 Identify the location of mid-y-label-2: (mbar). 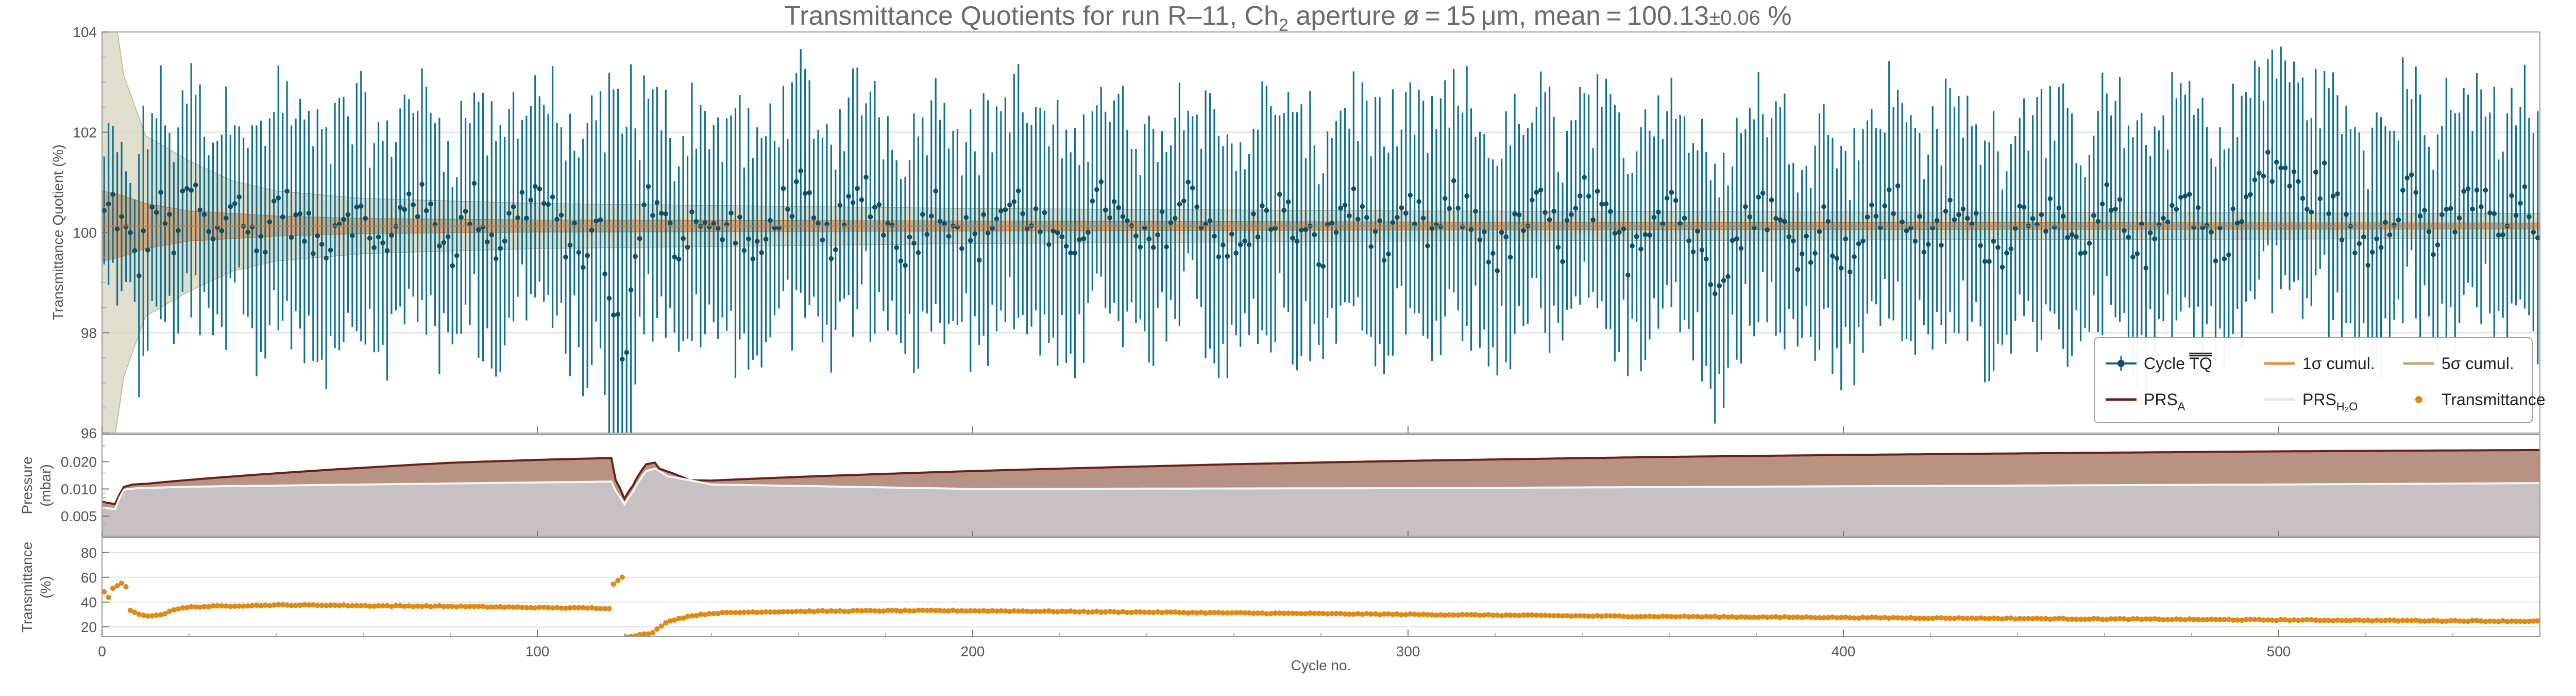
(46, 485).